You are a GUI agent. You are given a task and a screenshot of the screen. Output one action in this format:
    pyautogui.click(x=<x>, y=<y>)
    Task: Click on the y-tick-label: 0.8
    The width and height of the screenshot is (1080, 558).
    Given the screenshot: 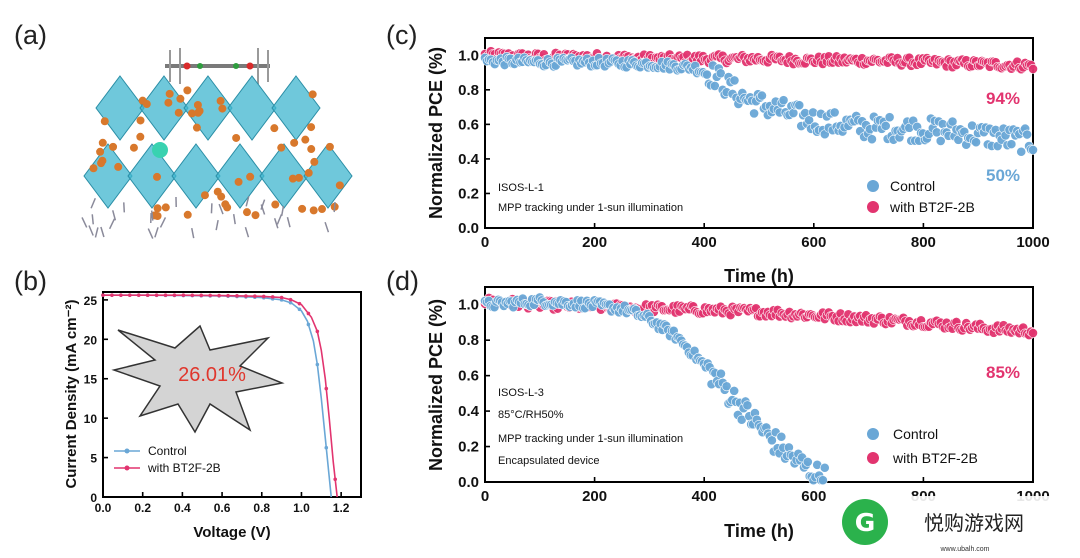 What is the action you would take?
    pyautogui.click(x=468, y=90)
    